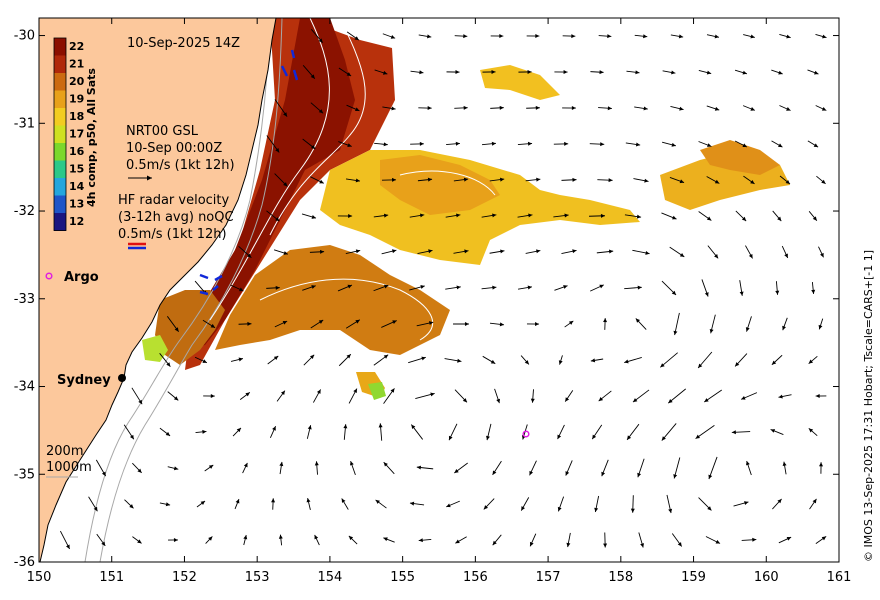 This screenshot has width=880, height=600. Describe the element at coordinates (49, 276) in the screenshot. I see `argo-legend-marker` at that location.